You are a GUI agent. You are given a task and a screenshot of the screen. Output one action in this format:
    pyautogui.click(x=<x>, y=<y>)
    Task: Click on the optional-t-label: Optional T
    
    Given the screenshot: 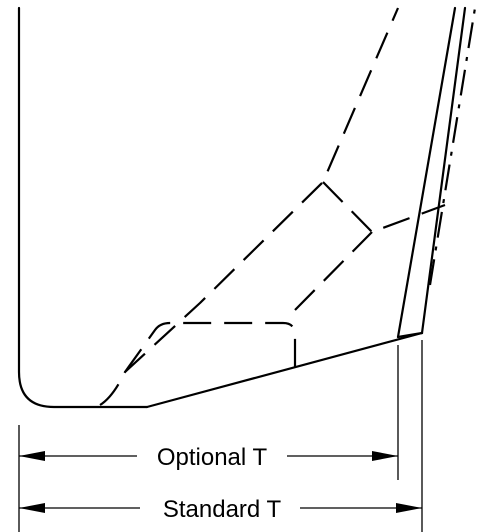 What is the action you would take?
    pyautogui.click(x=212, y=457)
    